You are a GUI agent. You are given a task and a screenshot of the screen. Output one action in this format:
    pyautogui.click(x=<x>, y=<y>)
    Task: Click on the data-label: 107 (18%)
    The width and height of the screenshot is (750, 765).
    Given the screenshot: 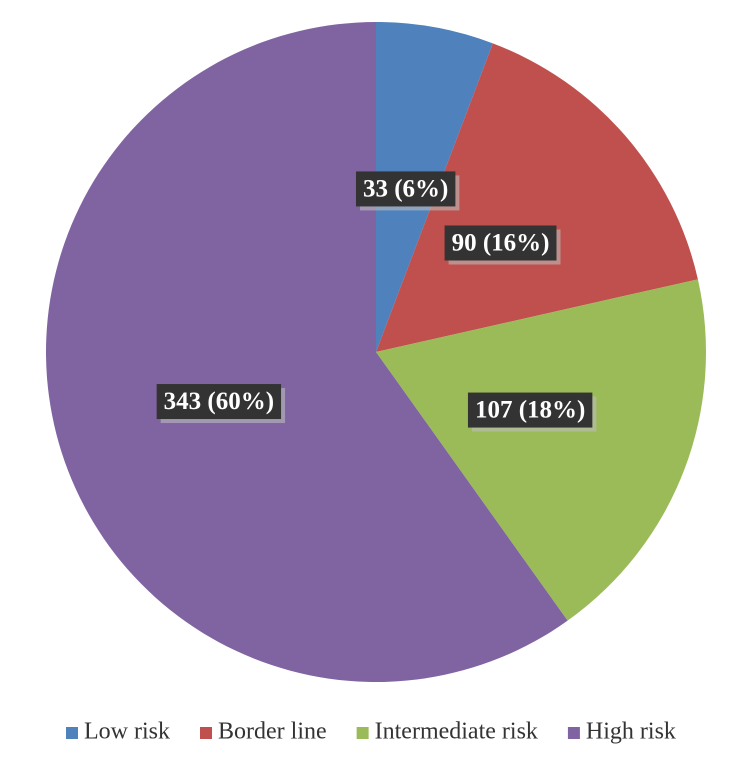 What is the action you would take?
    pyautogui.click(x=530, y=410)
    